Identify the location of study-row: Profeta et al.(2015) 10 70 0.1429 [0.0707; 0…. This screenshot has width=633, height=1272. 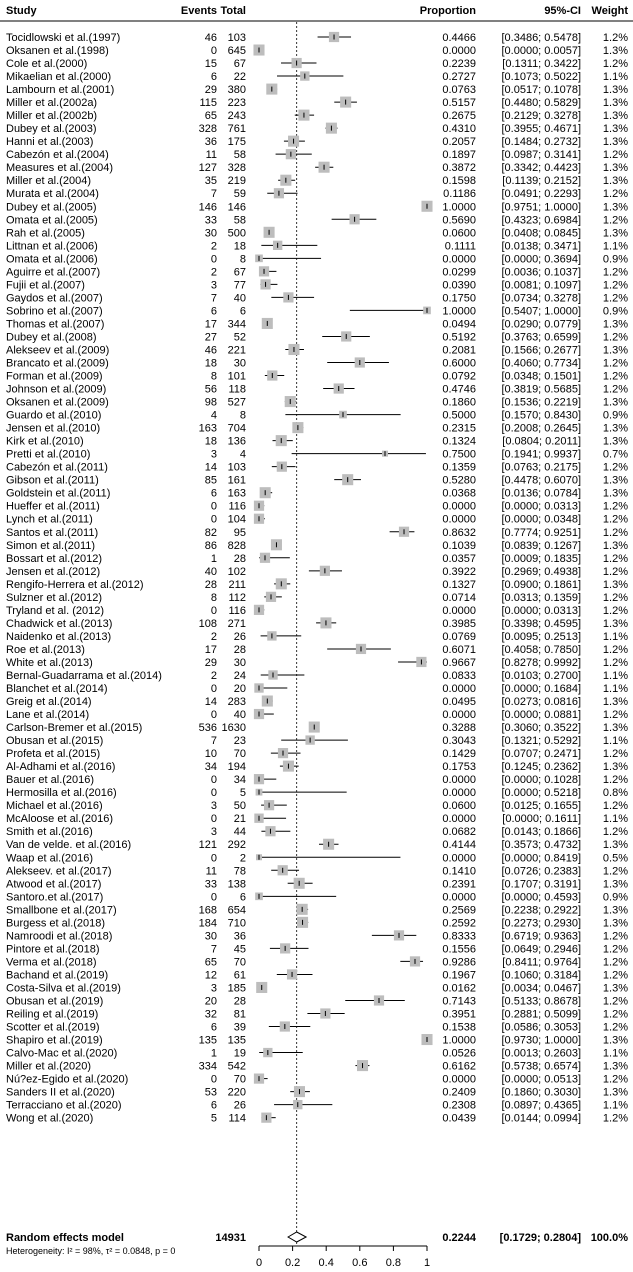
(317, 754).